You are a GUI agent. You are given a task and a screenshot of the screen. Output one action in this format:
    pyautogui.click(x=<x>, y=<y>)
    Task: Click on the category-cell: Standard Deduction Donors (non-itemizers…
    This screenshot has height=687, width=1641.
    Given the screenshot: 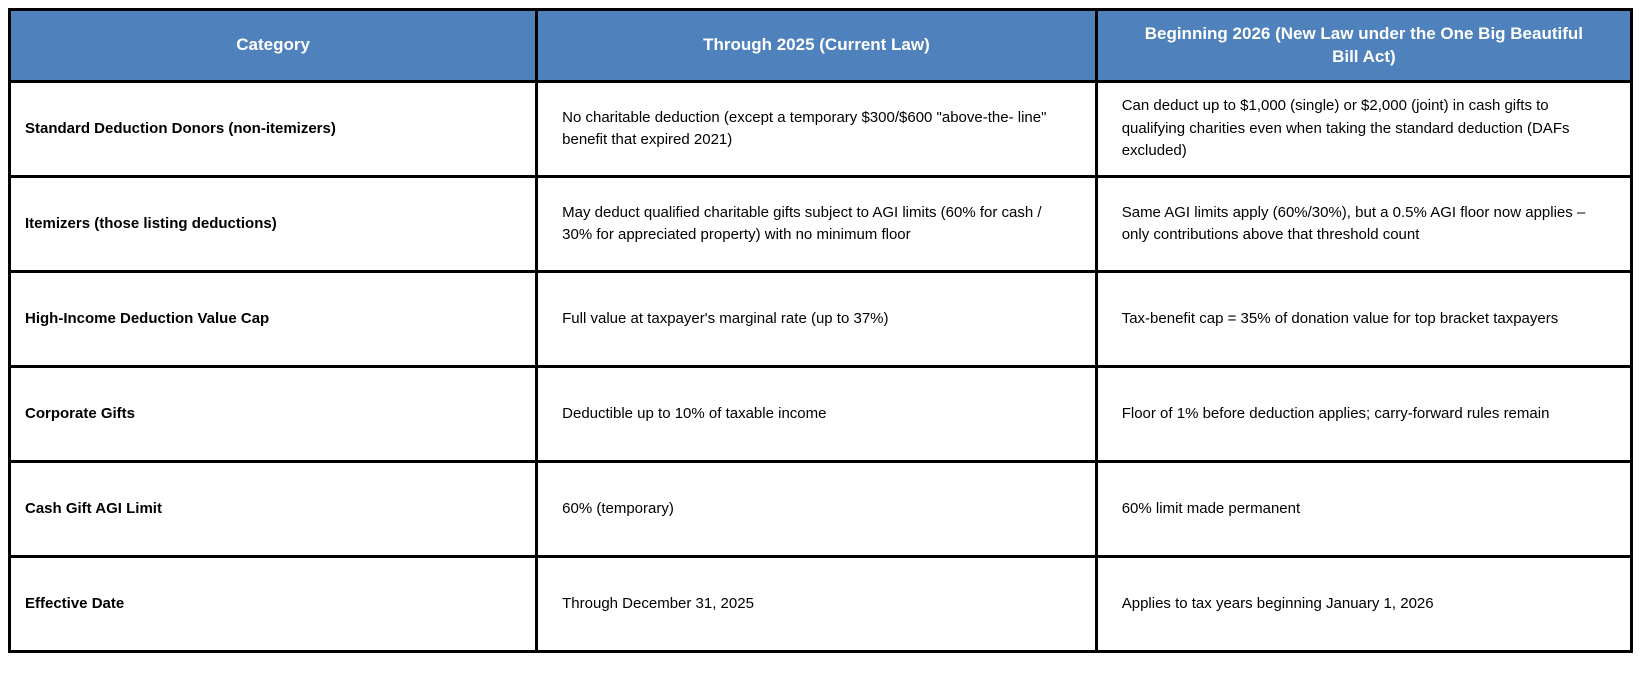 What is the action you would take?
    pyautogui.click(x=273, y=129)
    